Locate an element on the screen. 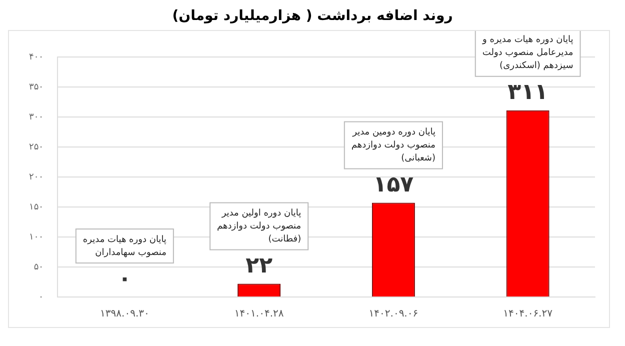 The height and width of the screenshot is (346, 625). y-tick-label: ۱۰۰ is located at coordinates (36, 237).